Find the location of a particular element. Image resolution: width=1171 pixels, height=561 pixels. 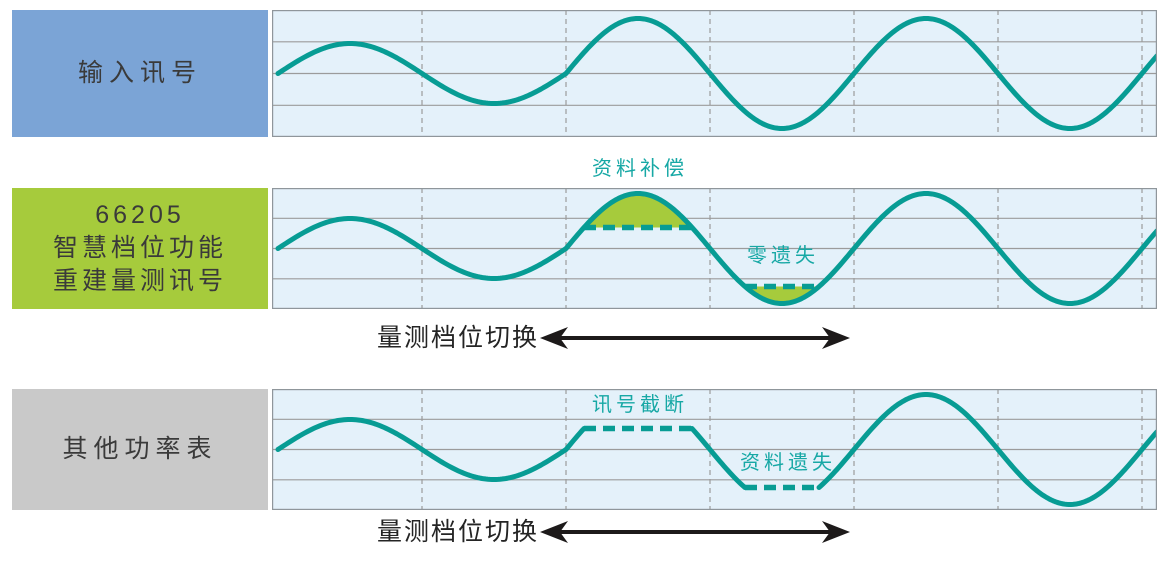

box-label-line: 66205 is located at coordinates (140, 215).